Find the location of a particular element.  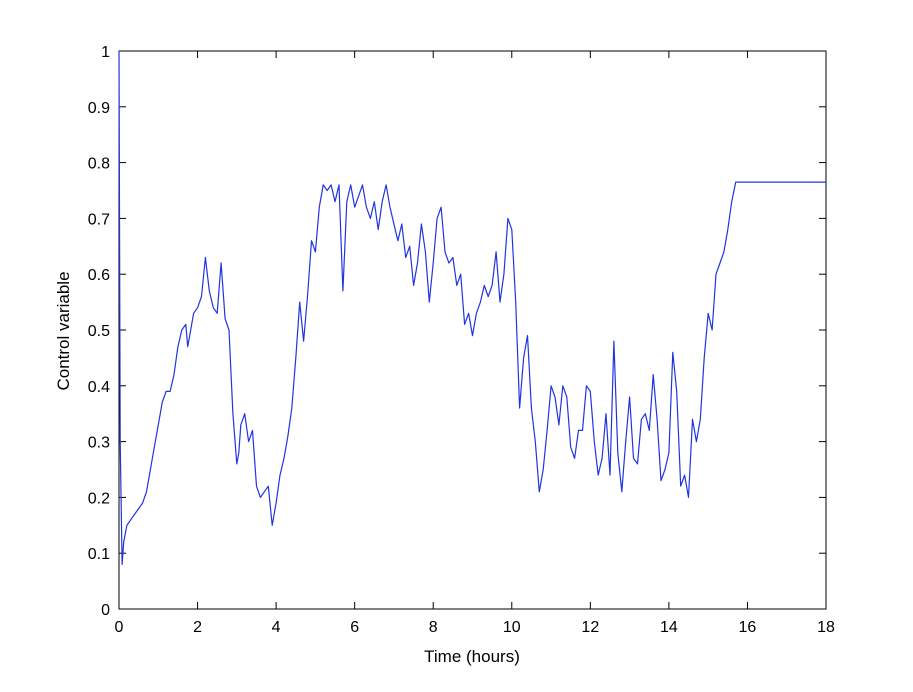

y-tick-label: 0.8 is located at coordinates (99, 164).